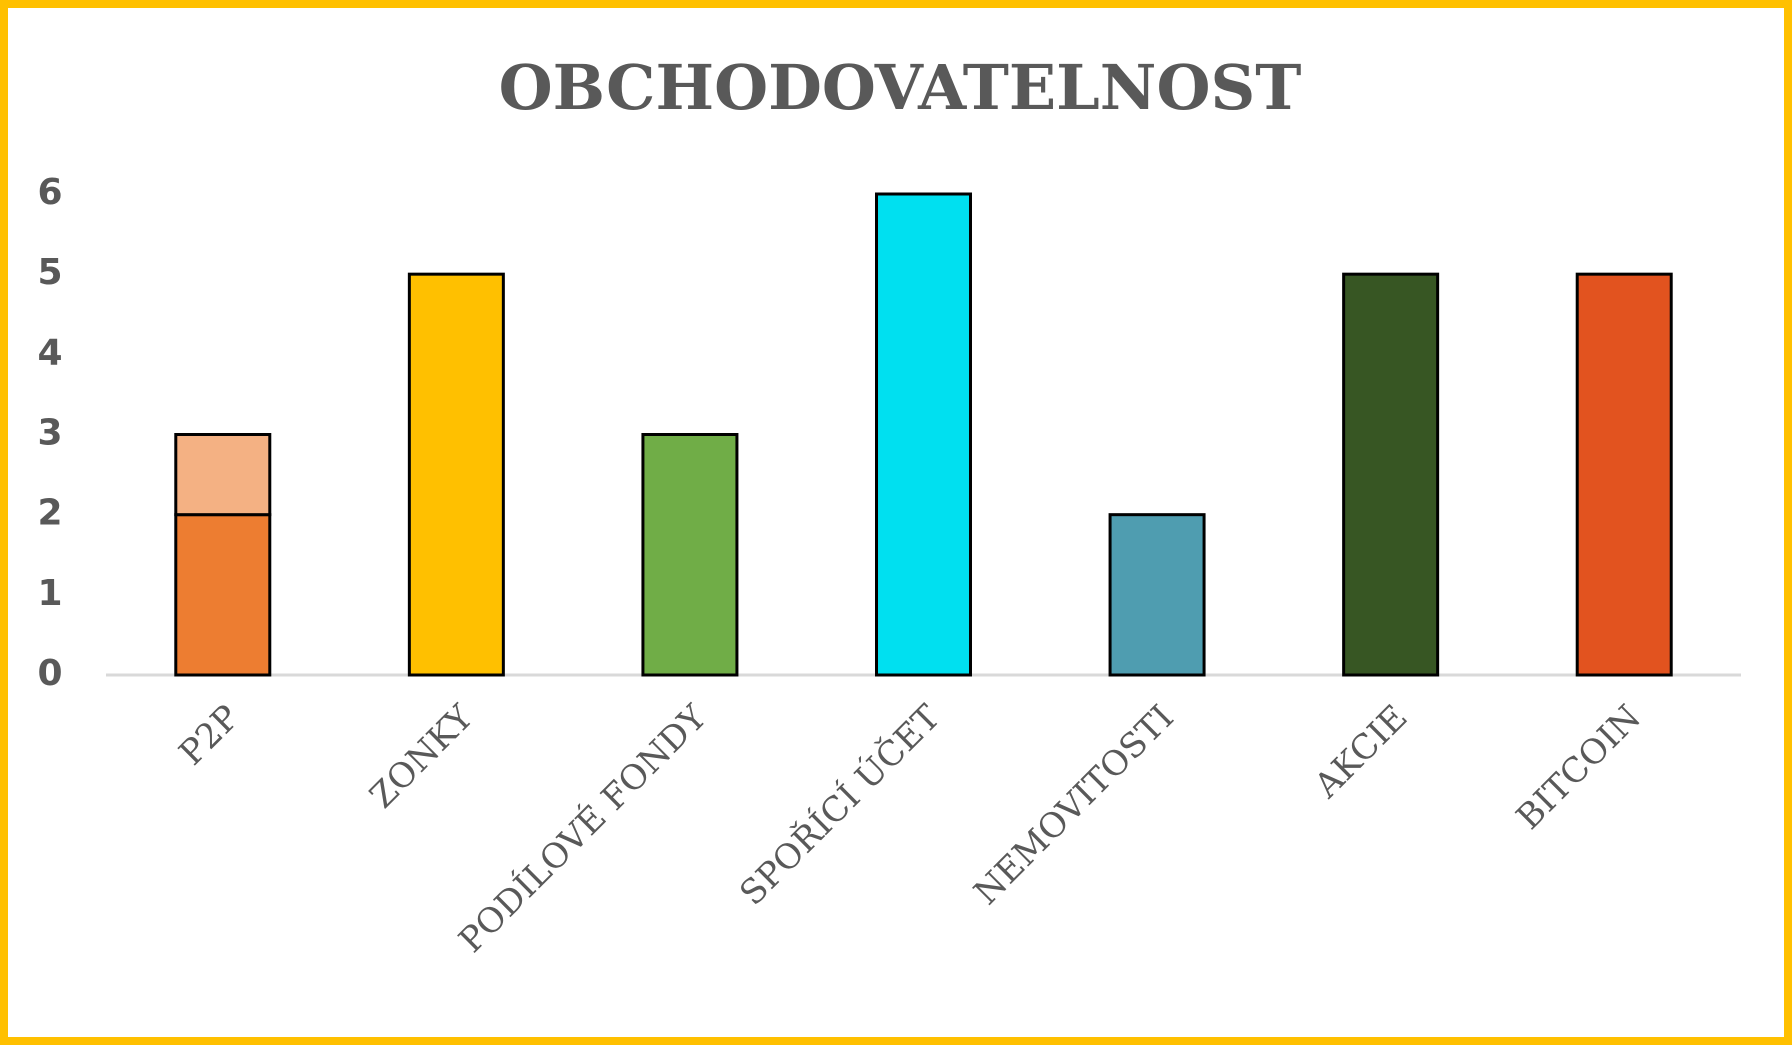  I want to click on chart-title: OBCHODOVATELNOST, so click(900, 87).